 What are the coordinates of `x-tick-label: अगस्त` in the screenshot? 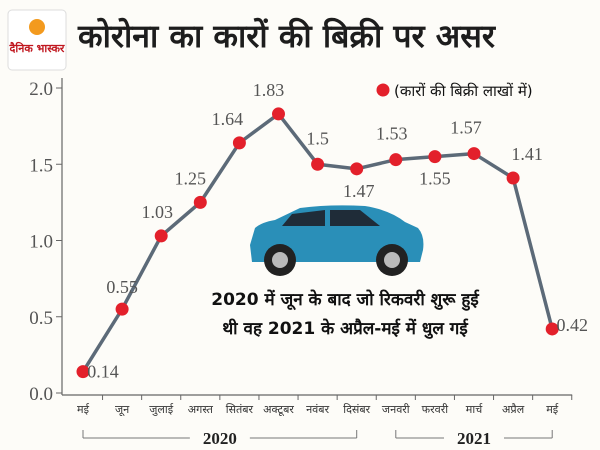 It's located at (201, 409).